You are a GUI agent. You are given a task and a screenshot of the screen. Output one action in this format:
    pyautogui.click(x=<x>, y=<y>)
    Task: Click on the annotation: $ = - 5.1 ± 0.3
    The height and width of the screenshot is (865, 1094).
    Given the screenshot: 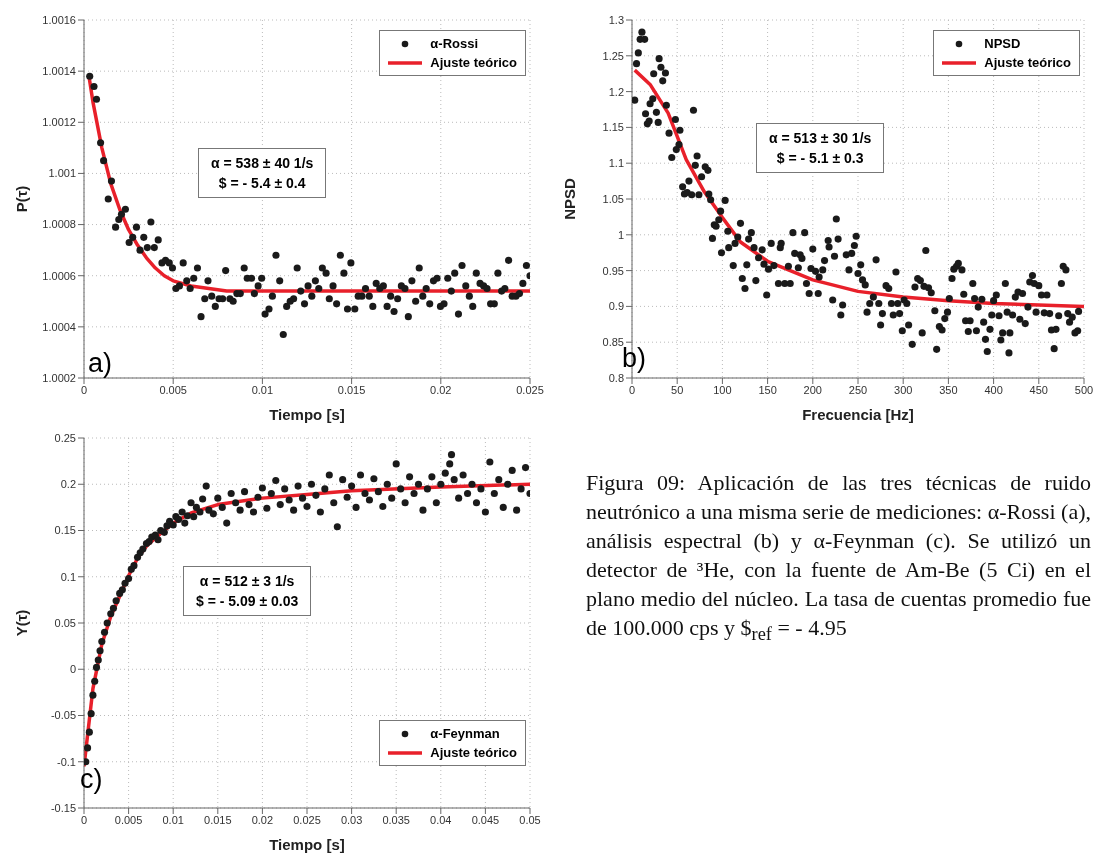 What is the action you would take?
    pyautogui.click(x=820, y=158)
    